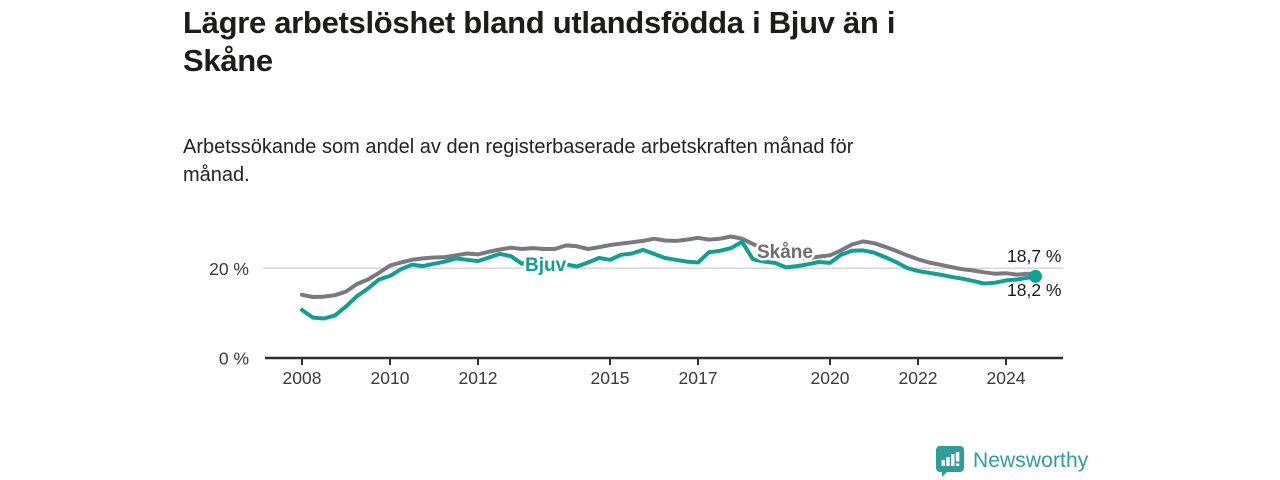  What do you see at coordinates (1006, 378) in the screenshot?
I see `x-tick-label: 2024` at bounding box center [1006, 378].